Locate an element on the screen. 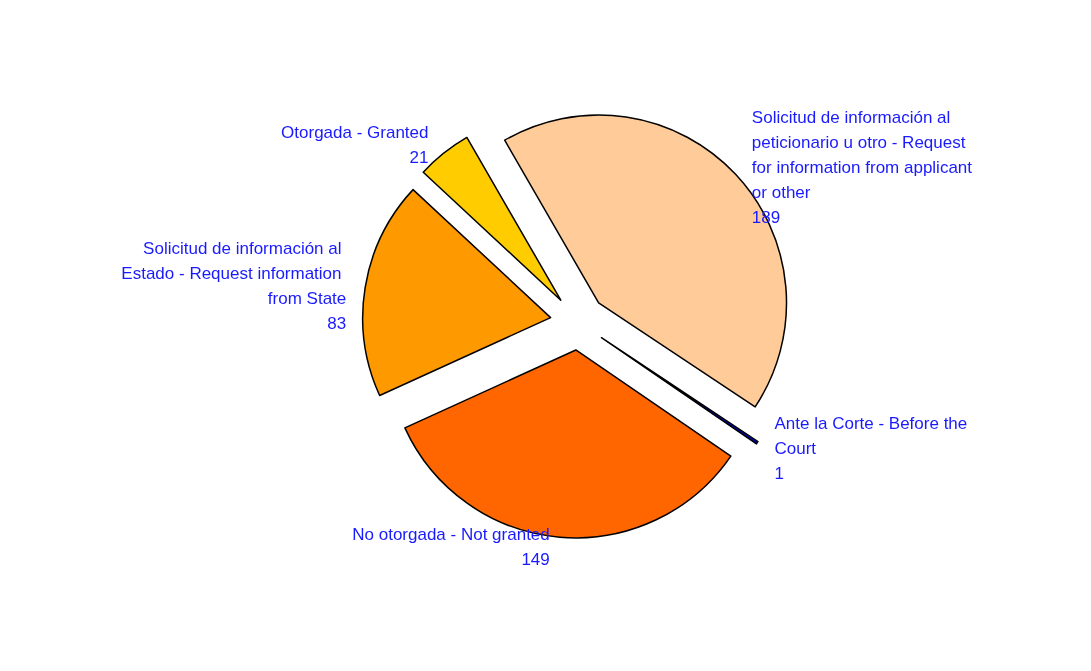 This screenshot has width=1091, height=671. slice-label: Ante la Corte - Before the Court is located at coordinates (873, 435).